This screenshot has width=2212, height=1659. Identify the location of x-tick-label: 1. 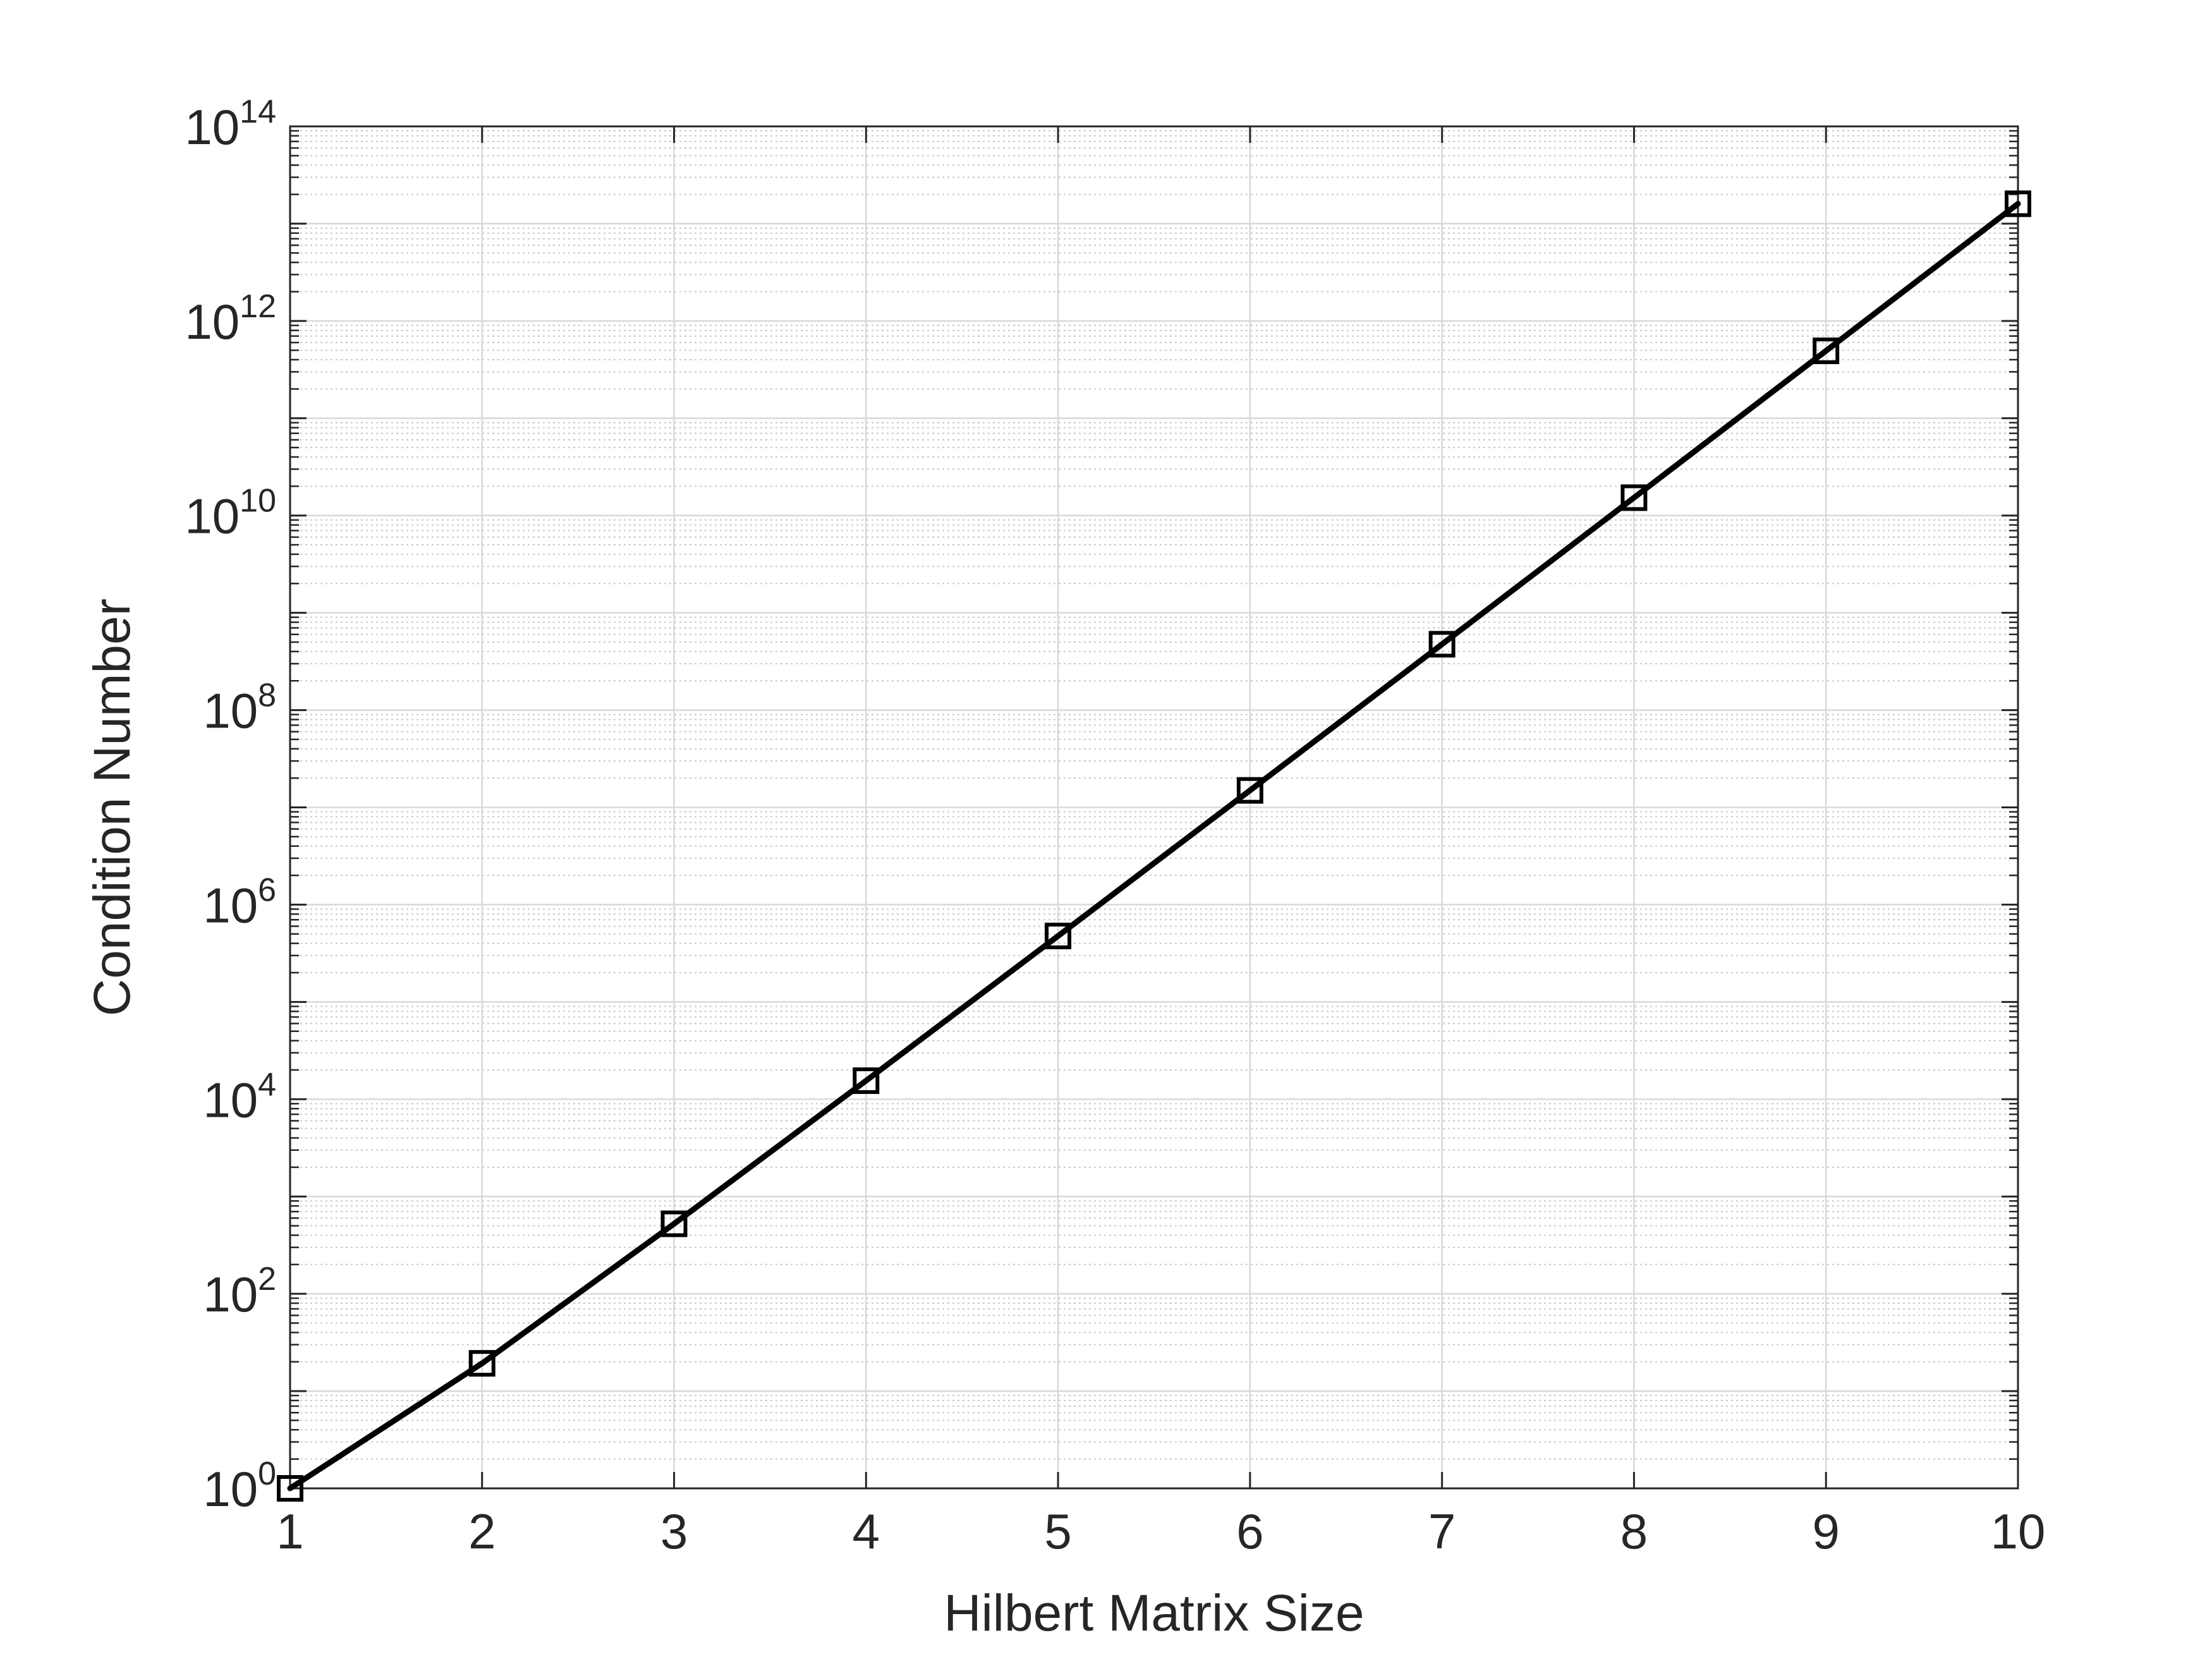
(289, 1531).